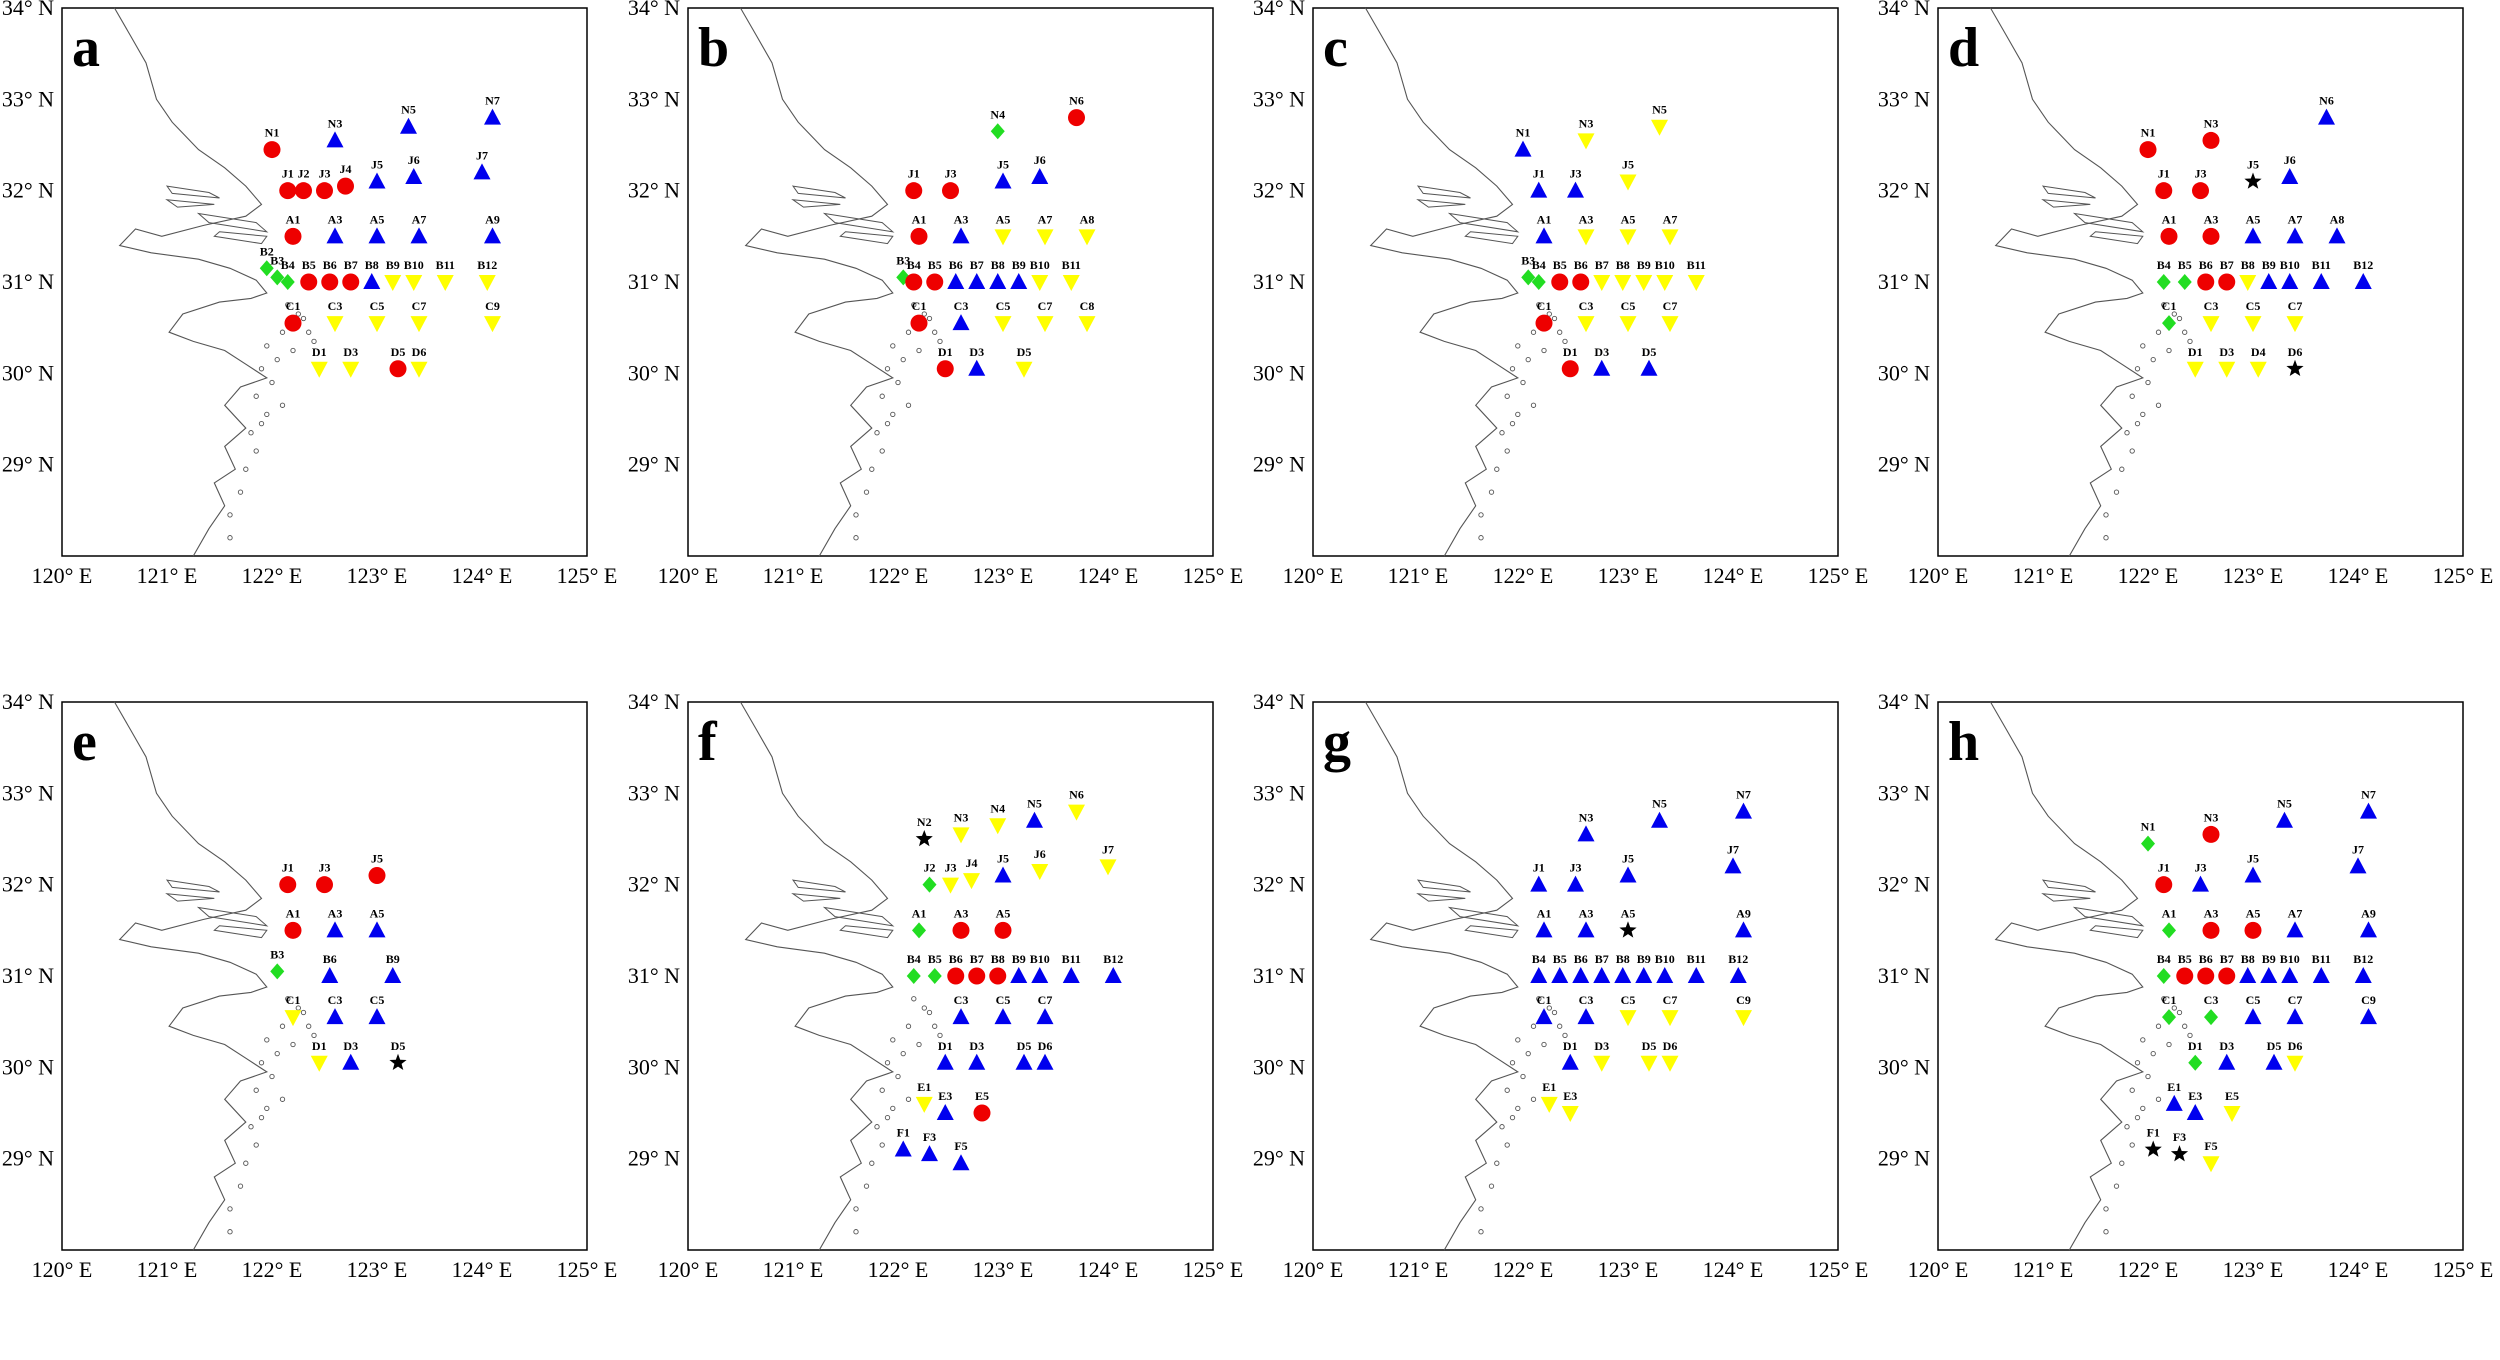 The height and width of the screenshot is (1360, 2500). What do you see at coordinates (914, 174) in the screenshot?
I see `station-label: J1` at bounding box center [914, 174].